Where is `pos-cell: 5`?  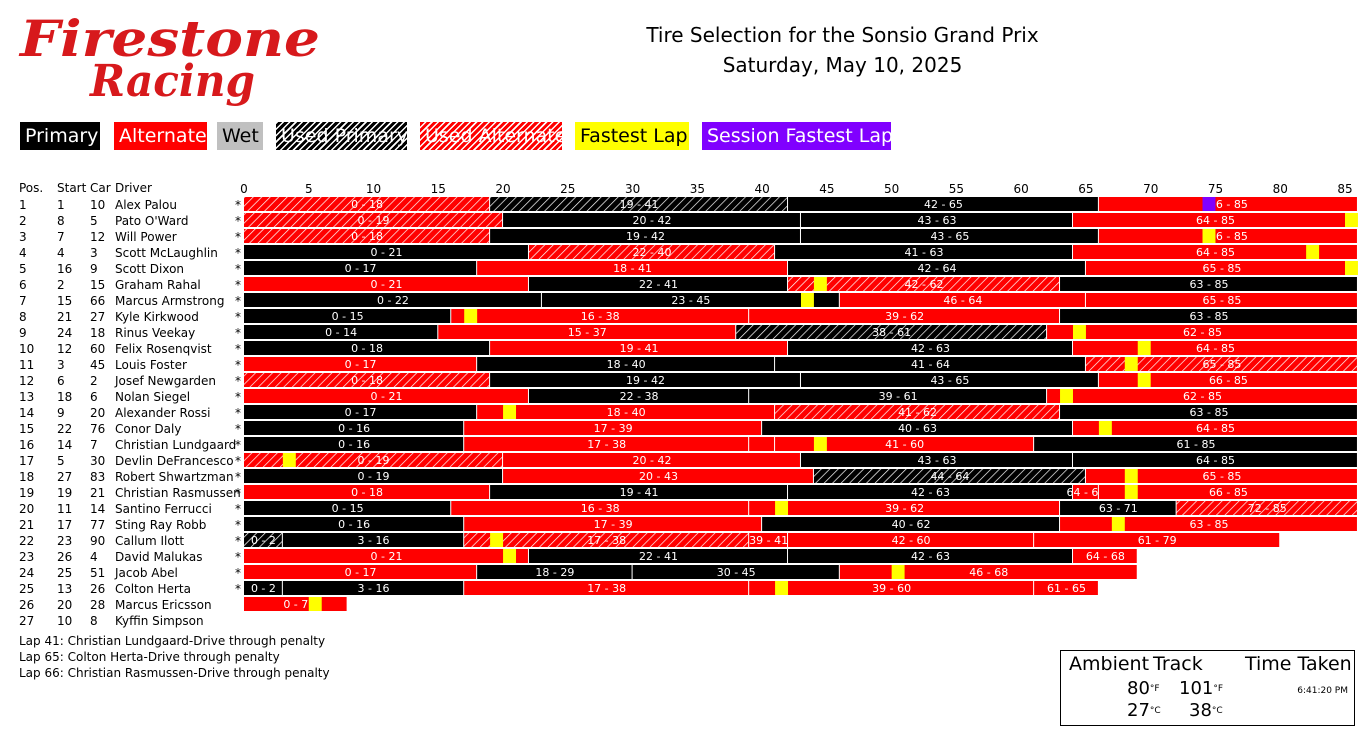
pos-cell: 5 is located at coordinates (23, 269).